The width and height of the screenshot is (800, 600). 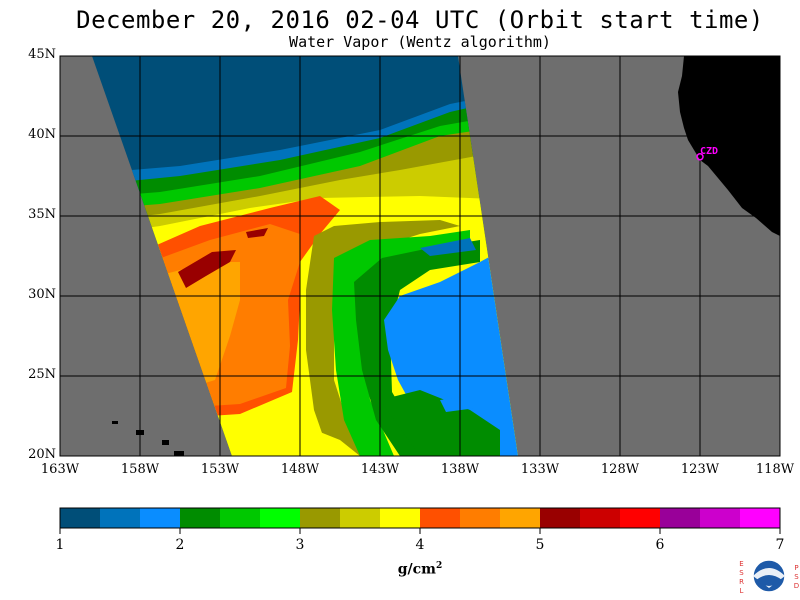 What do you see at coordinates (300, 545) in the screenshot?
I see `colorbar-tick-label: 3` at bounding box center [300, 545].